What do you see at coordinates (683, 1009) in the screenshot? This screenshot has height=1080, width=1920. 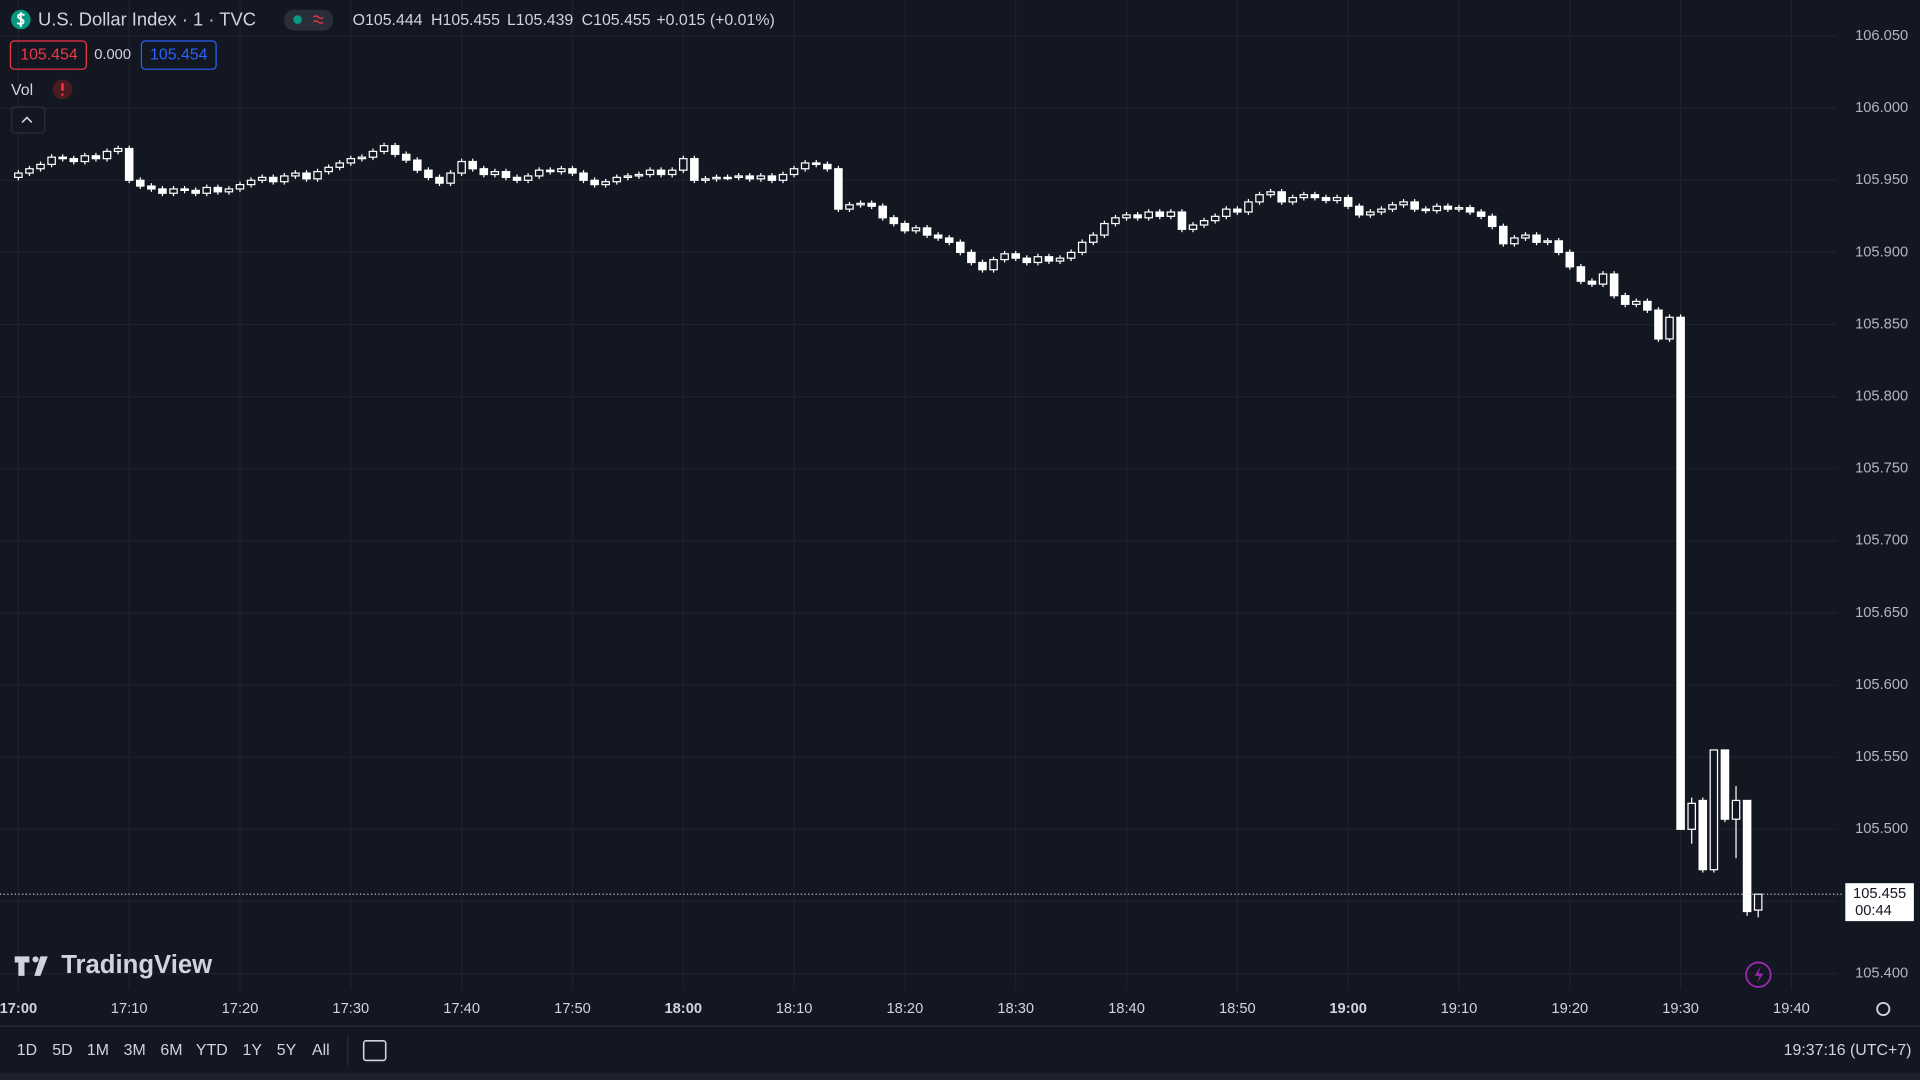 I see `x-tick-label: 18:00` at bounding box center [683, 1009].